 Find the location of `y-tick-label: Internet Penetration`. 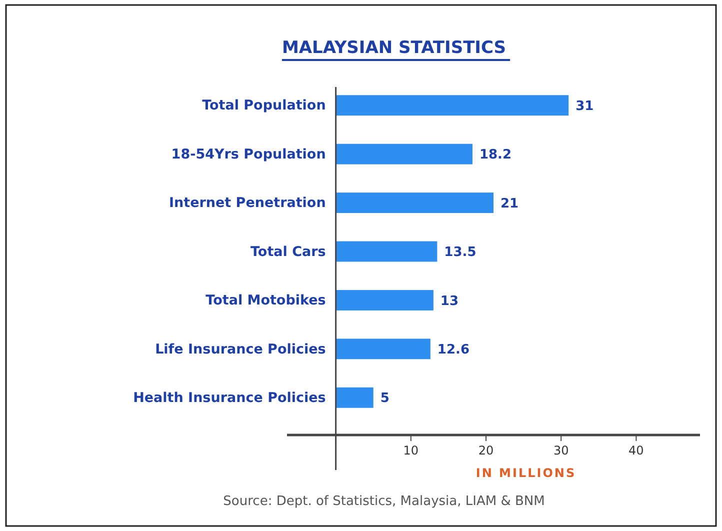

y-tick-label: Internet Penetration is located at coordinates (247, 203).